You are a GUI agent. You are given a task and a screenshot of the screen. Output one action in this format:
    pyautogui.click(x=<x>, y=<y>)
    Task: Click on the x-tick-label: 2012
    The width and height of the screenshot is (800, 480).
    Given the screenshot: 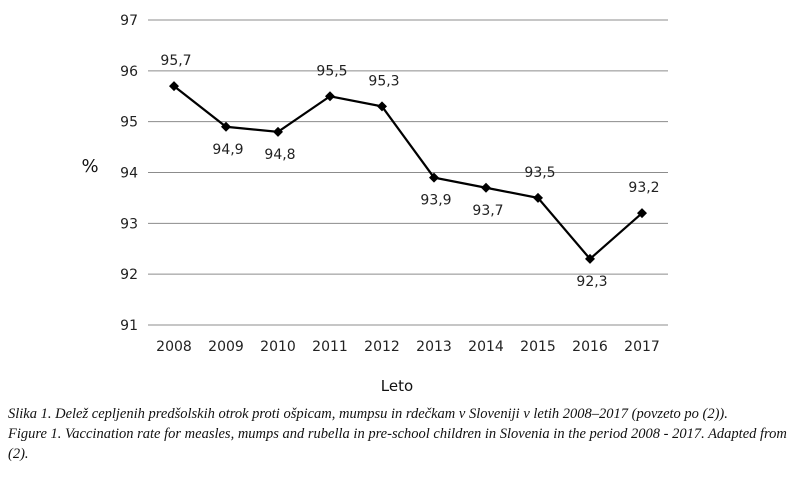 What is the action you would take?
    pyautogui.click(x=382, y=347)
    